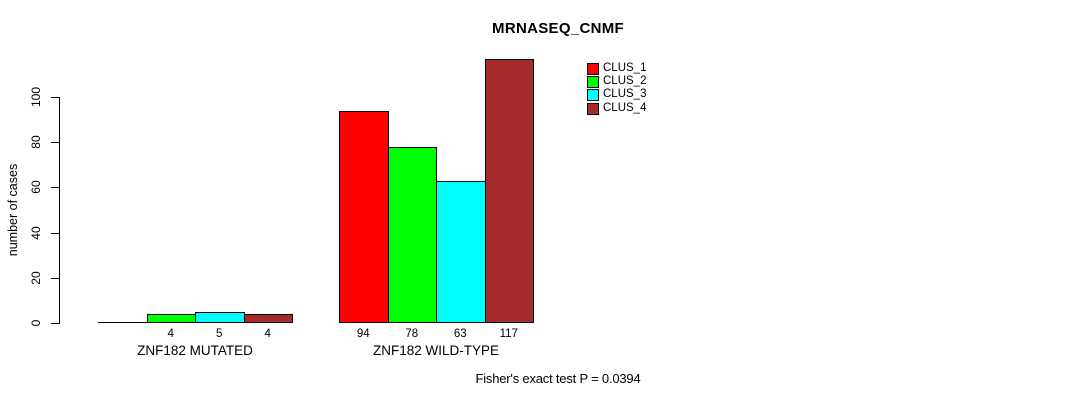  Describe the element at coordinates (13, 210) in the screenshot. I see `y-axis-label: number of cases` at that location.